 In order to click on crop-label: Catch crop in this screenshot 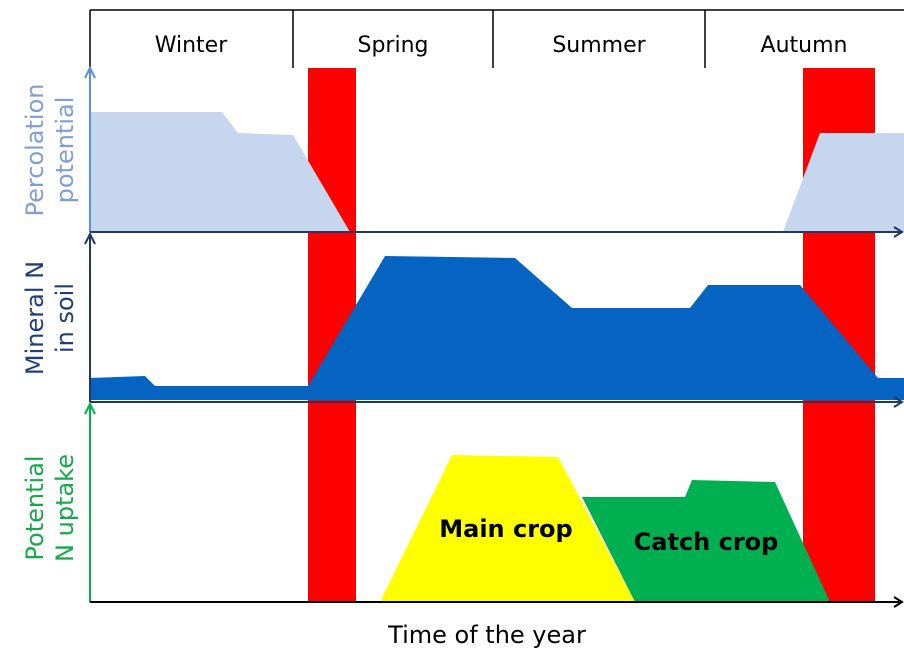, I will do `click(706, 542)`.